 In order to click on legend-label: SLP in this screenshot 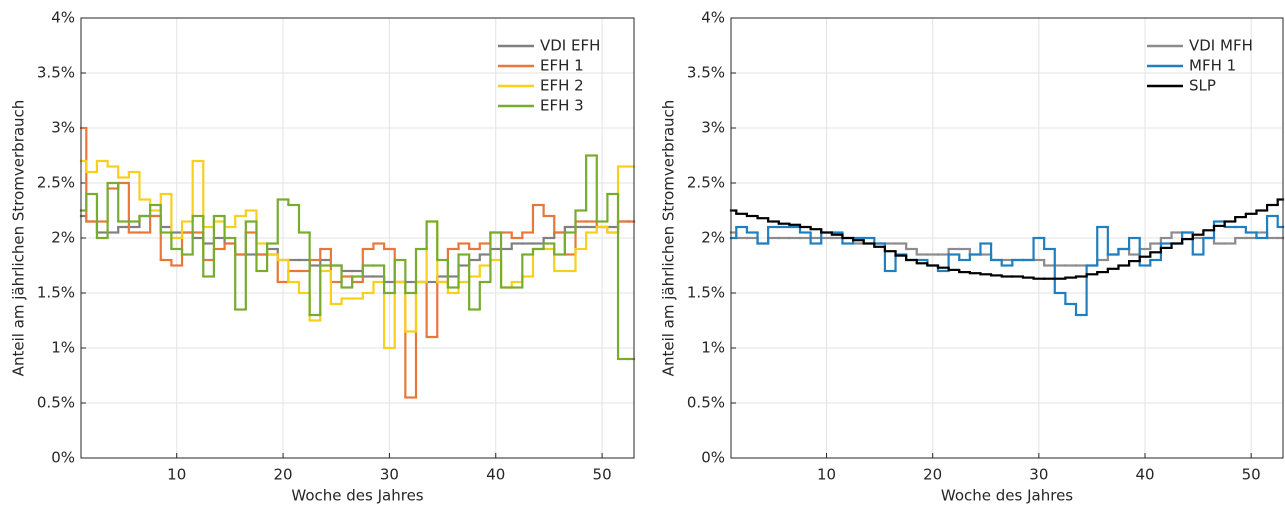, I will do `click(1202, 86)`.